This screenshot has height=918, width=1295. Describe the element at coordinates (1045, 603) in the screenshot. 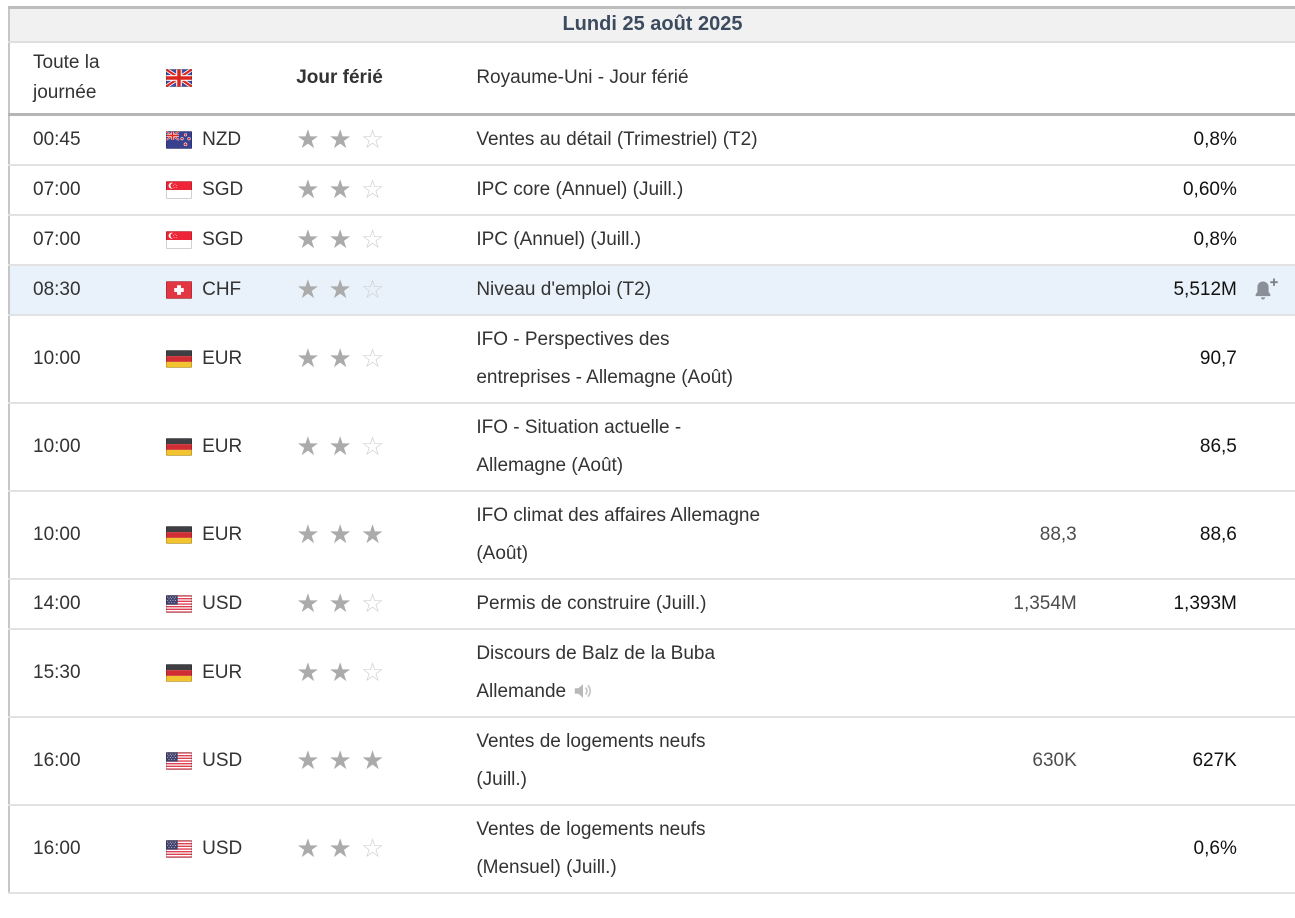

I see `forecast-value: 1,354M` at that location.